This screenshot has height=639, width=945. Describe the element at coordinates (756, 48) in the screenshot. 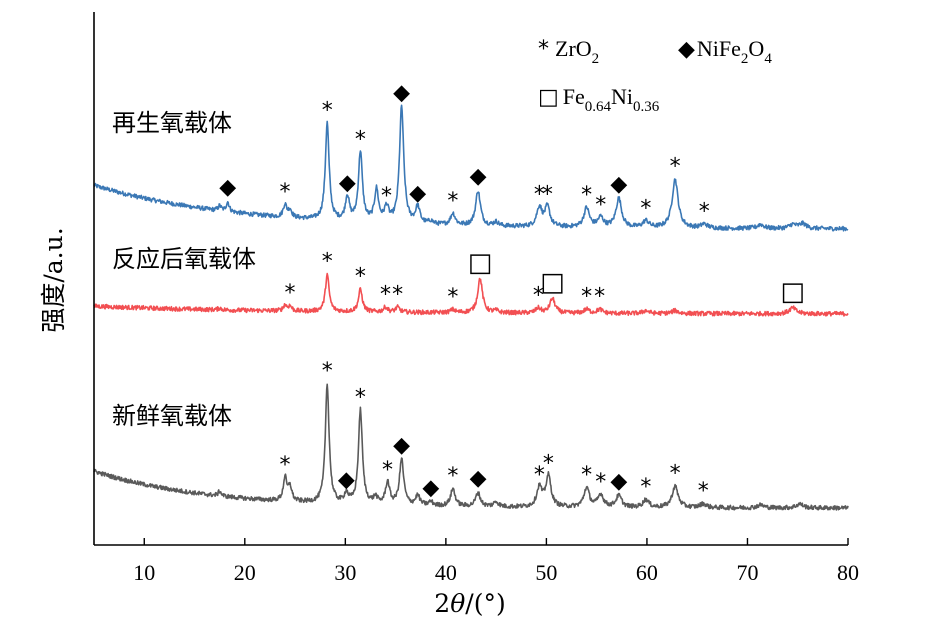

I see `legend-label-o: O` at that location.